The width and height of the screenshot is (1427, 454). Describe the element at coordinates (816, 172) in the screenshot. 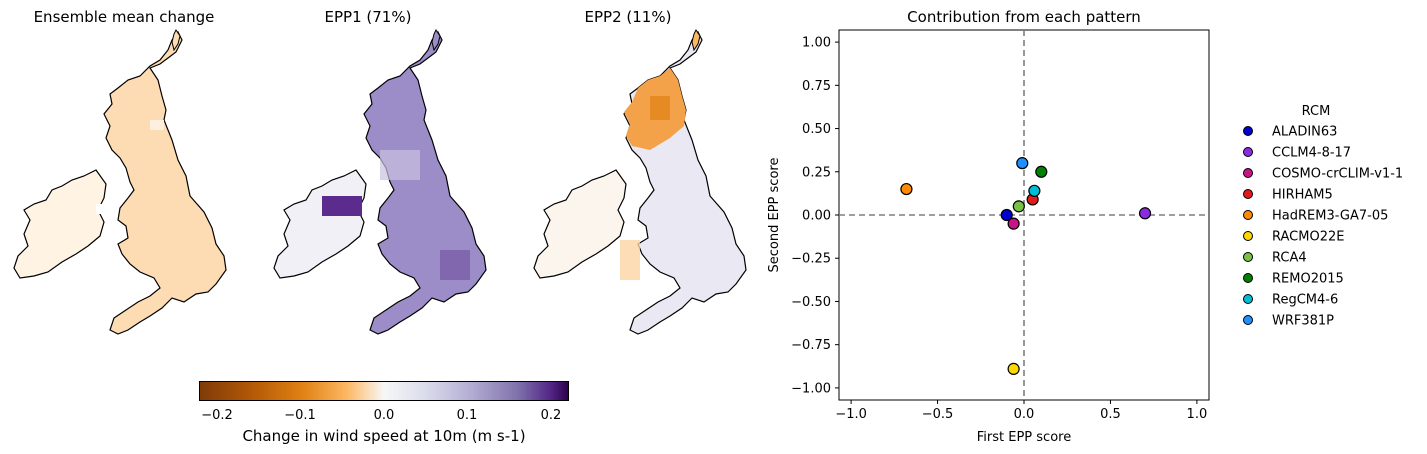

I see `y-tick-label: 0.25` at that location.